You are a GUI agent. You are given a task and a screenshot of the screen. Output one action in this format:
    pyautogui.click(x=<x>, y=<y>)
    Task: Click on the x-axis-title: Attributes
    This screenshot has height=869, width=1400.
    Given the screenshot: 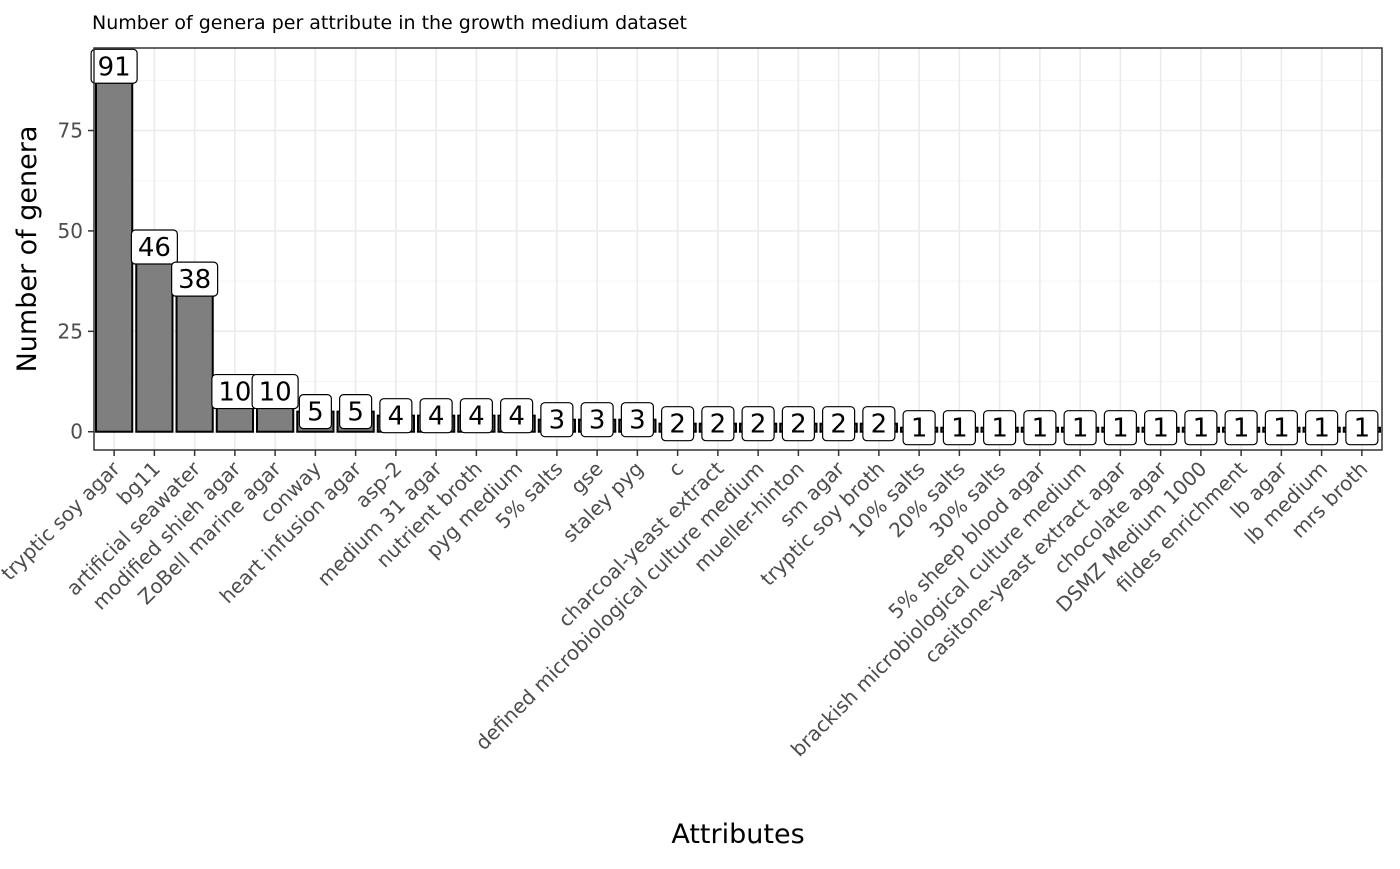 What is the action you would take?
    pyautogui.click(x=737, y=834)
    